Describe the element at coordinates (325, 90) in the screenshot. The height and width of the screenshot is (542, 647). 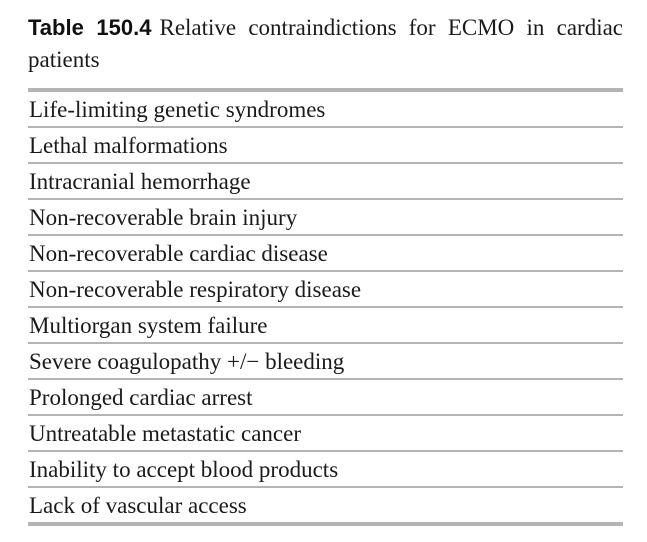
I see `table-top-rule` at that location.